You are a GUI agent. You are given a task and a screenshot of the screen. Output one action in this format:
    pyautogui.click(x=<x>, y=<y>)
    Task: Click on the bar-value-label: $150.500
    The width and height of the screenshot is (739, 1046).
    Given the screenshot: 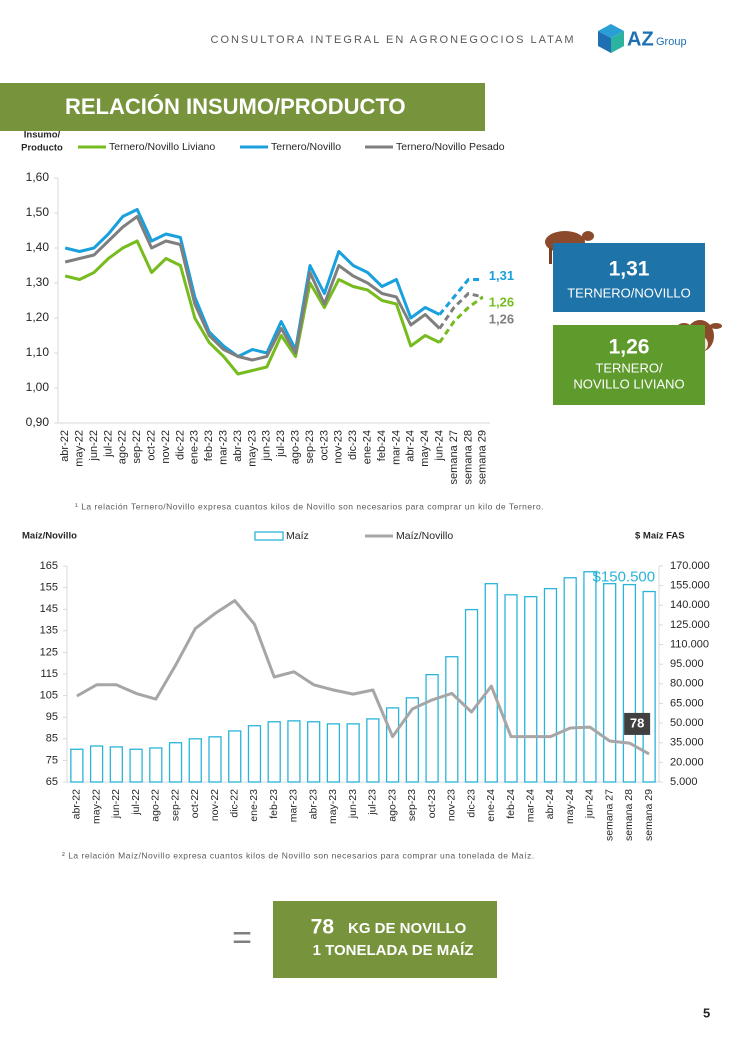 What is the action you would take?
    pyautogui.click(x=624, y=576)
    